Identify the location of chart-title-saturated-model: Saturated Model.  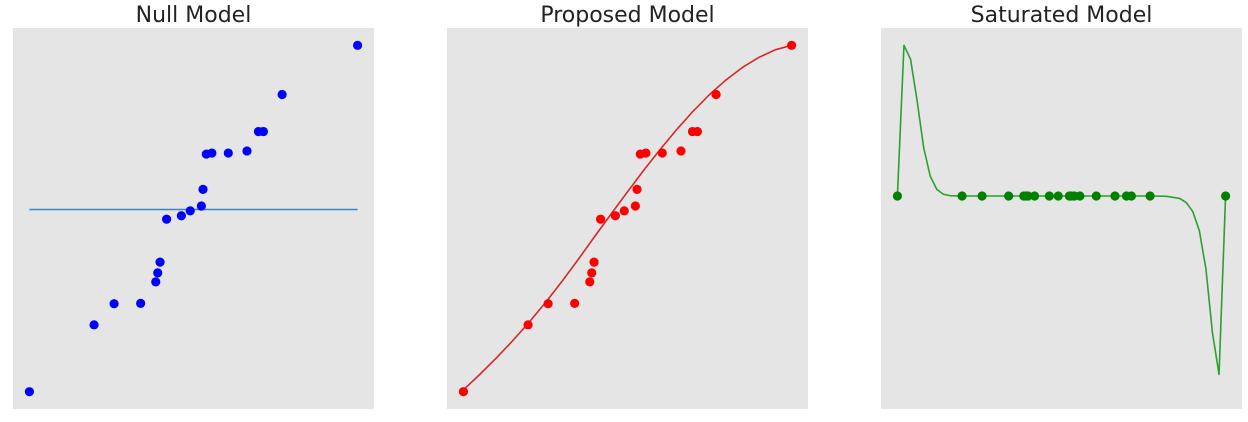
(1061, 15).